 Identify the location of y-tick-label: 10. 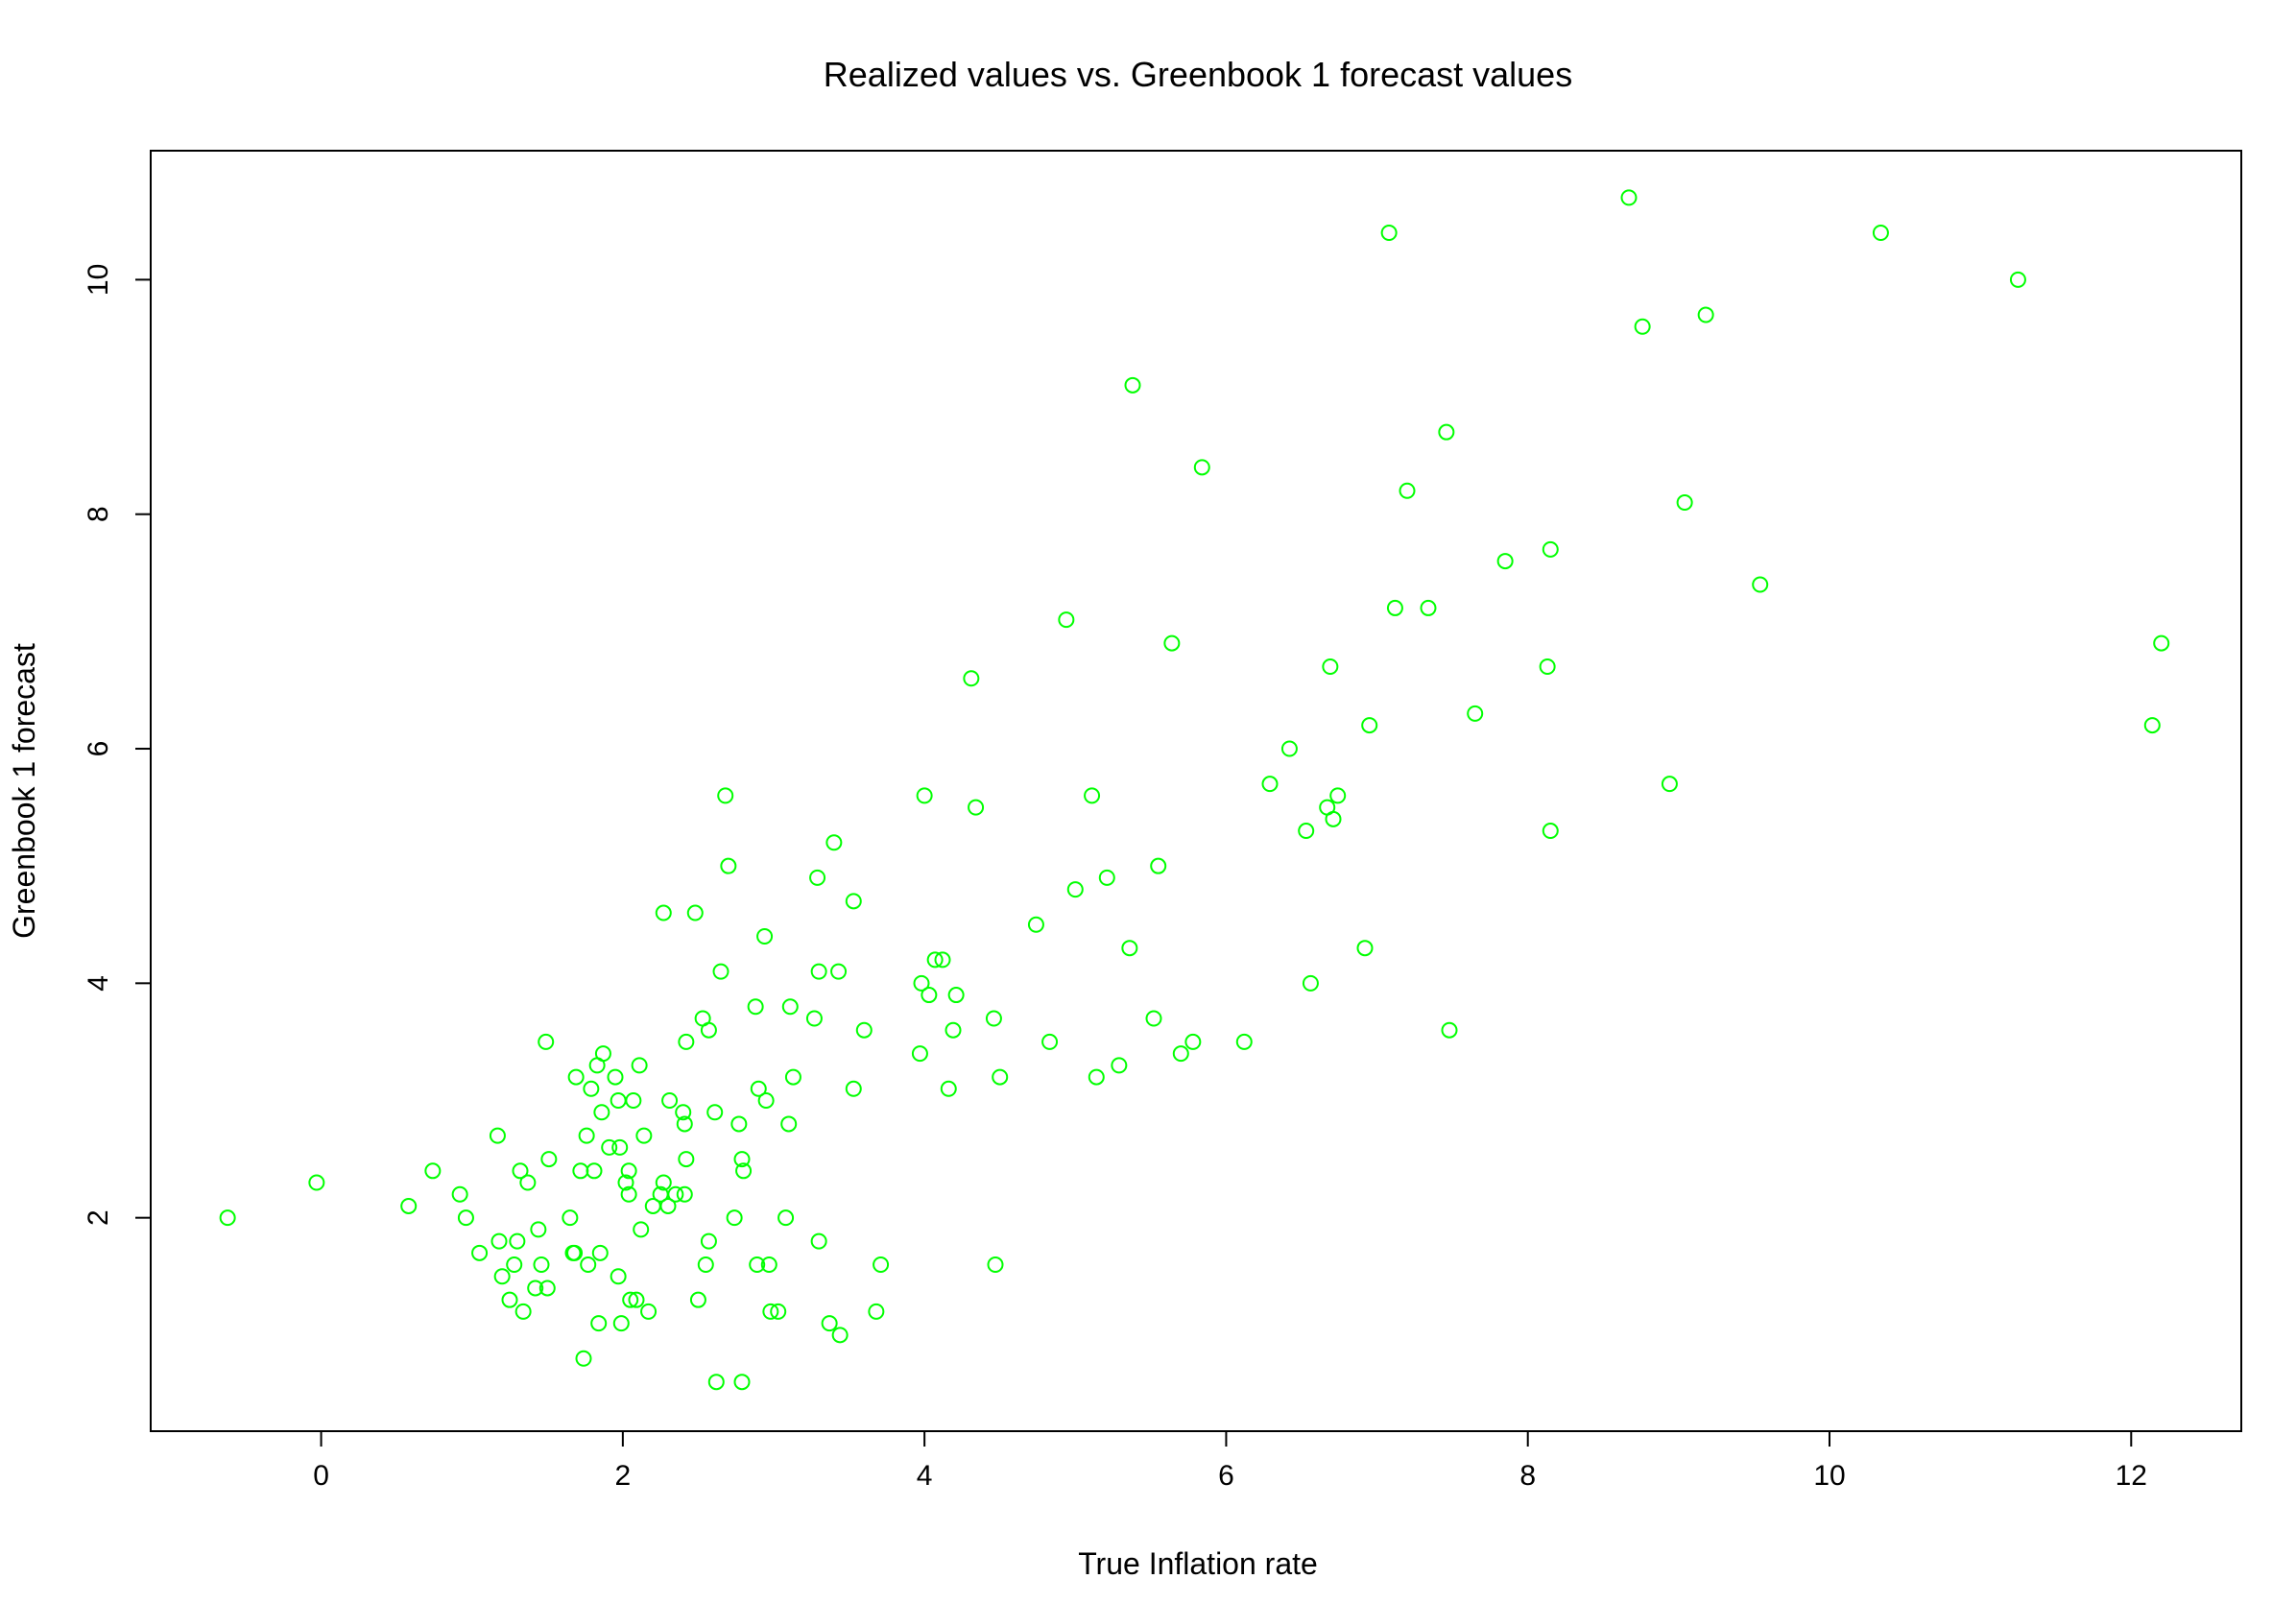
(98, 280).